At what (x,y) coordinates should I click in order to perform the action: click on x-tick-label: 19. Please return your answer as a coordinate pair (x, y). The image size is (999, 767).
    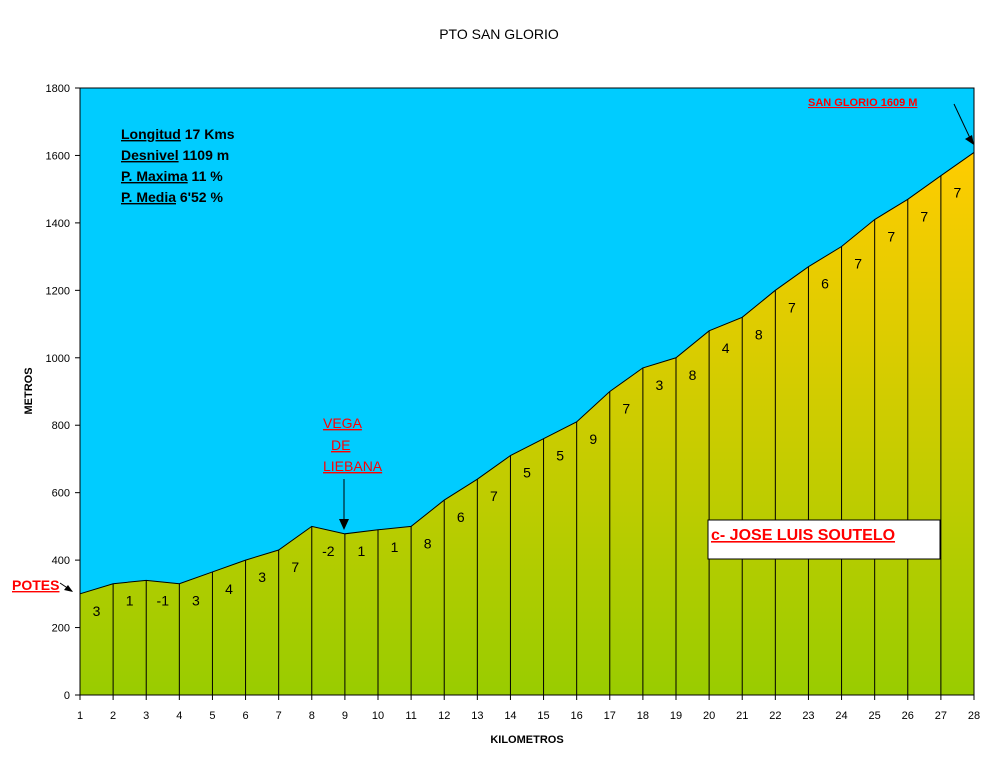
    Looking at the image, I should click on (676, 716).